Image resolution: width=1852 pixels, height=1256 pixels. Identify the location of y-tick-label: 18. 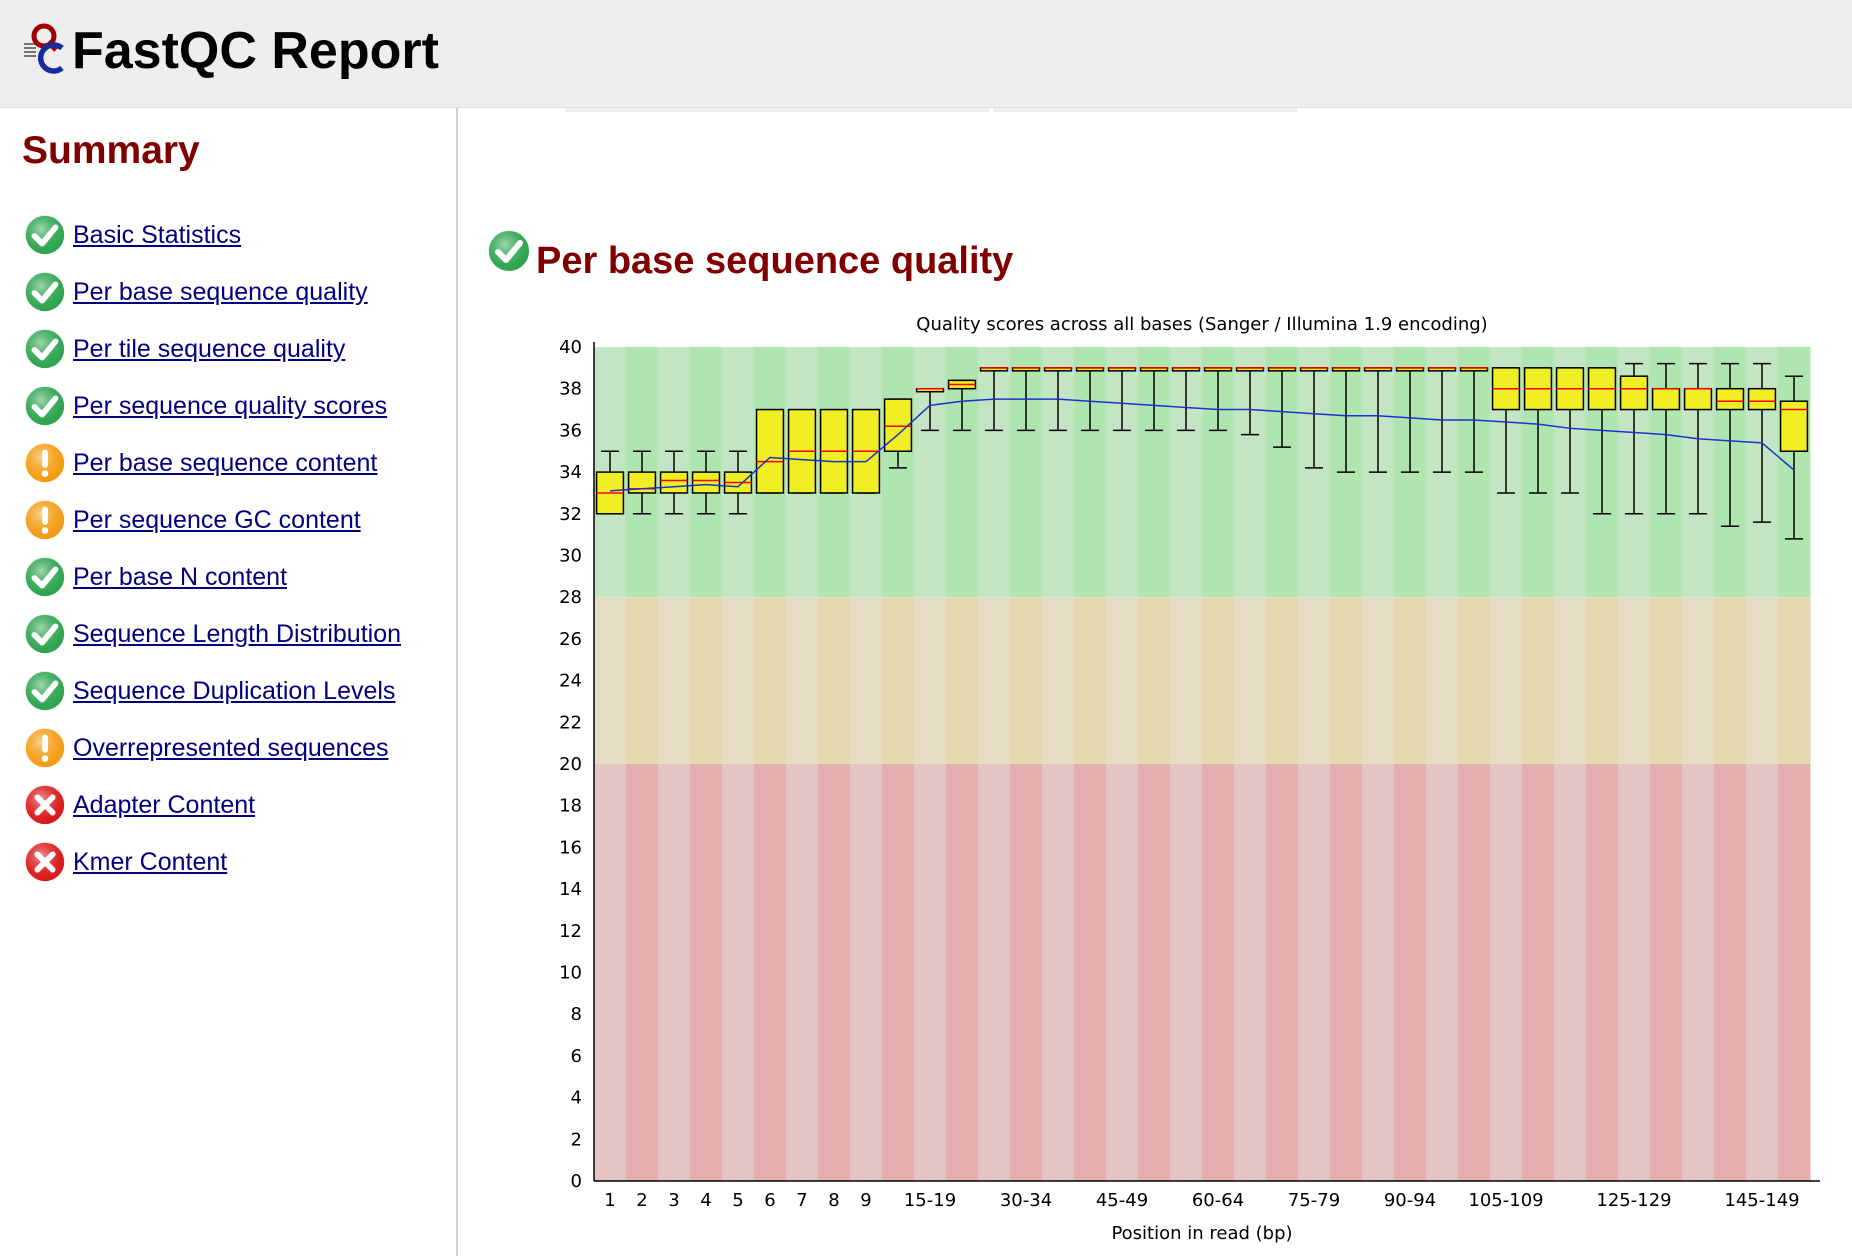
(570, 806).